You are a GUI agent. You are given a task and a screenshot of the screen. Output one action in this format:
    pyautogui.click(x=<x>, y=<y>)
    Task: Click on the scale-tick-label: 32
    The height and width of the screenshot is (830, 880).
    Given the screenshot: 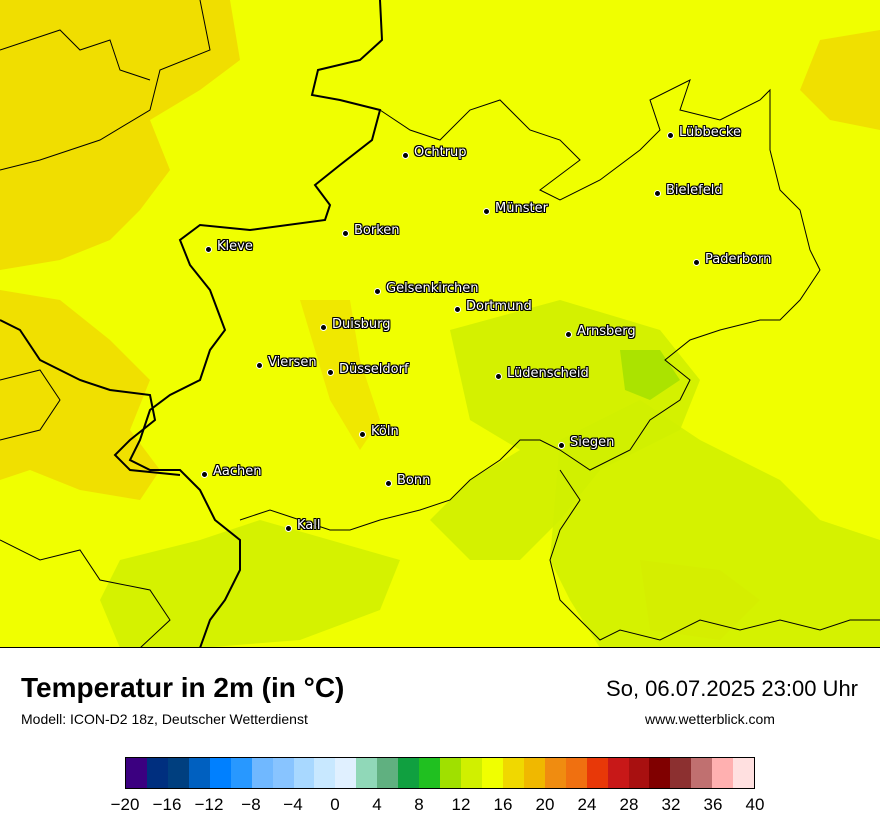 What is the action you would take?
    pyautogui.click(x=671, y=804)
    